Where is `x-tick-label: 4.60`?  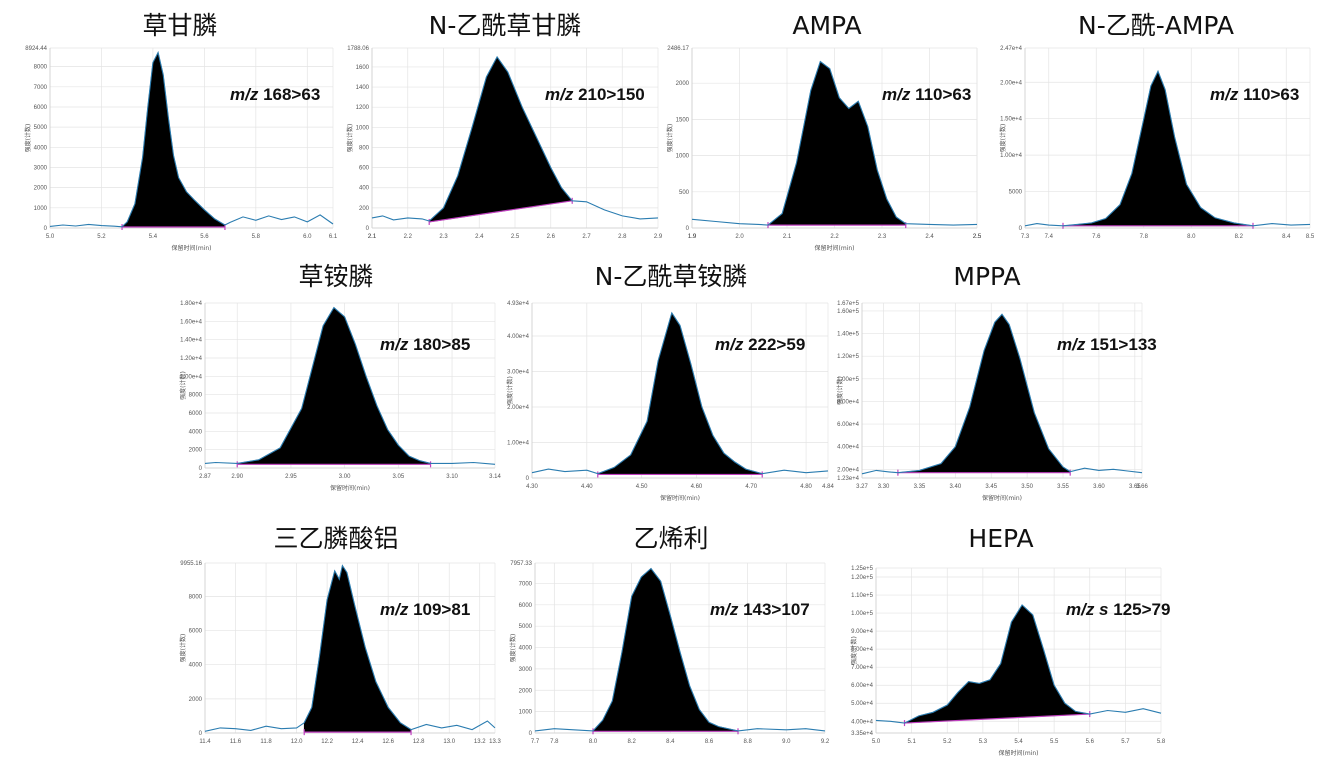 x-tick-label: 4.60 is located at coordinates (697, 487).